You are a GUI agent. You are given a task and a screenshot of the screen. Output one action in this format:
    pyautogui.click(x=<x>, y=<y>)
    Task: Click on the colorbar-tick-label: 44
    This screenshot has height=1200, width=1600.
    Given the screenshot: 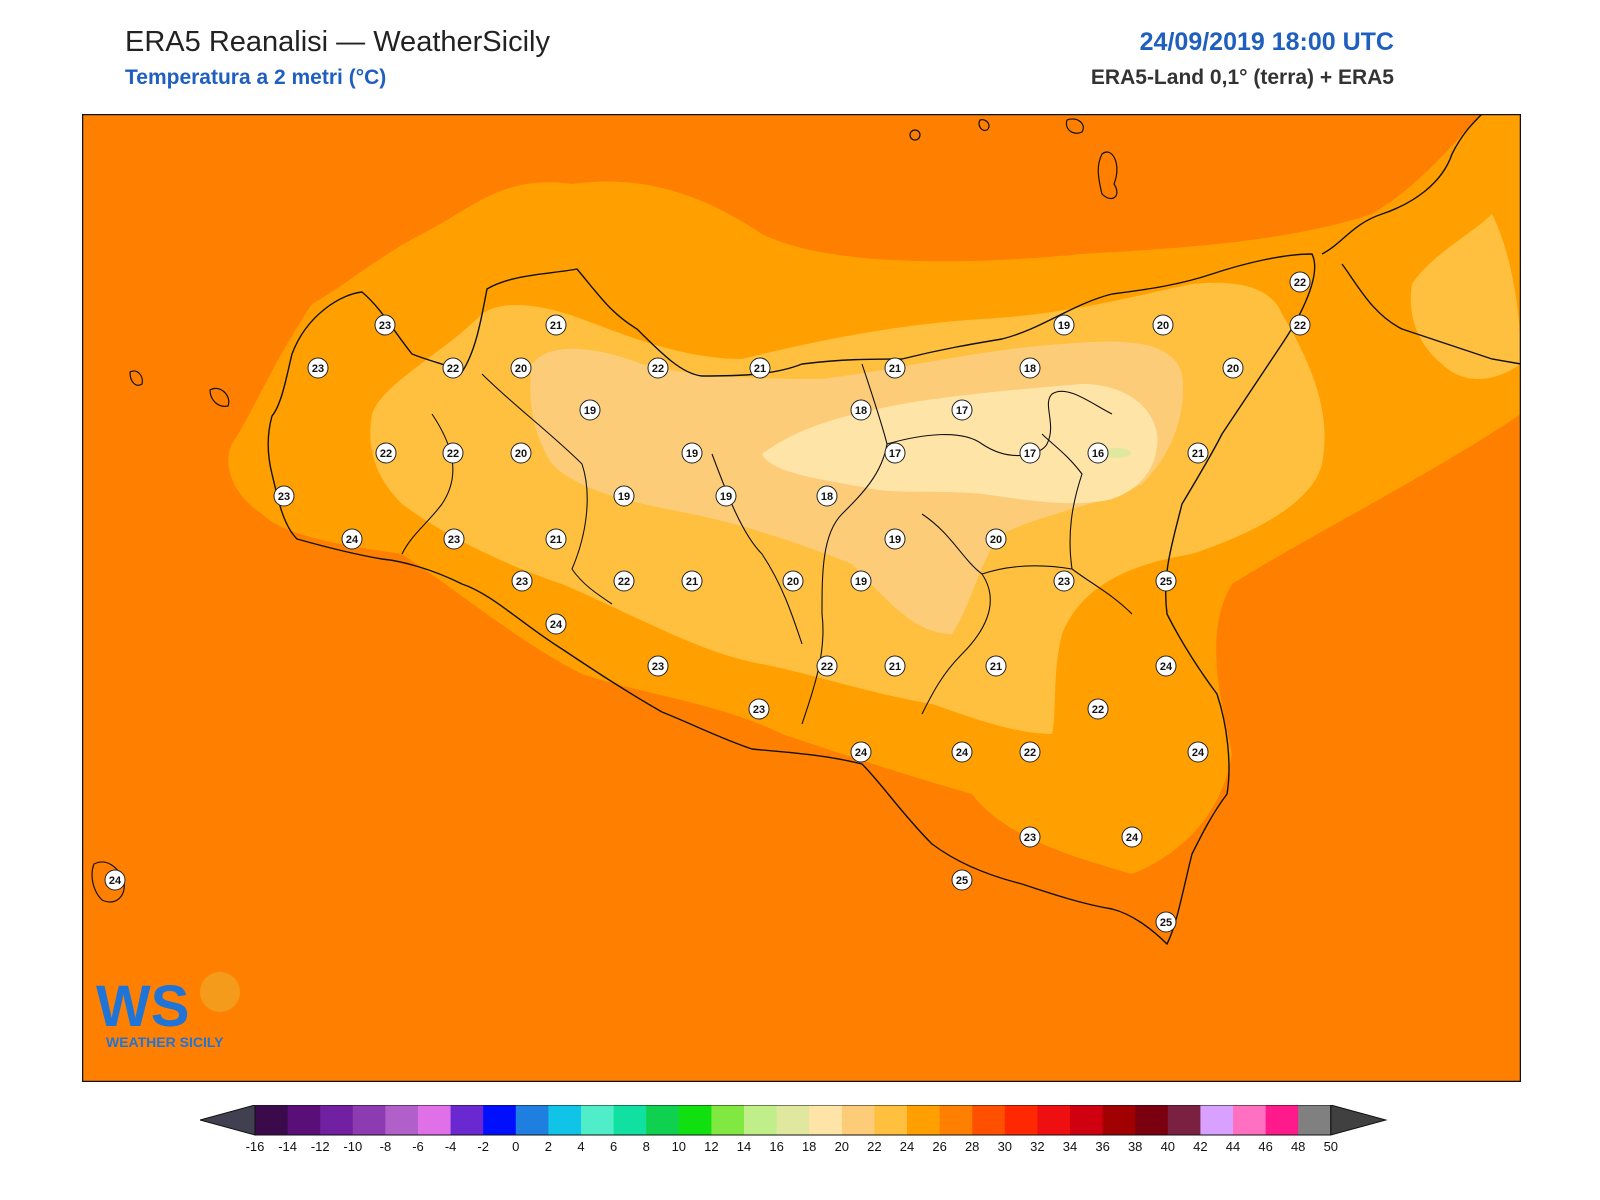 What is the action you would take?
    pyautogui.click(x=1233, y=1146)
    